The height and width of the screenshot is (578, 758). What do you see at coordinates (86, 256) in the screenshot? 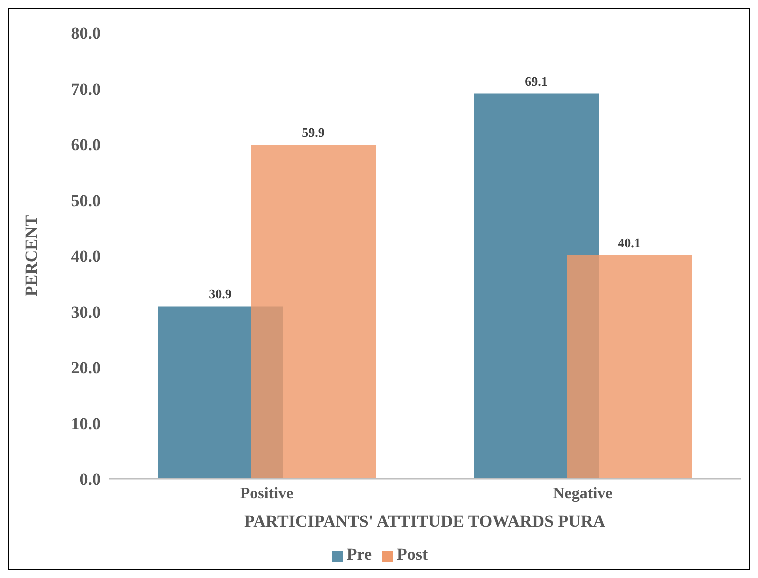
I see `y-tick-label: 40.0` at bounding box center [86, 256].